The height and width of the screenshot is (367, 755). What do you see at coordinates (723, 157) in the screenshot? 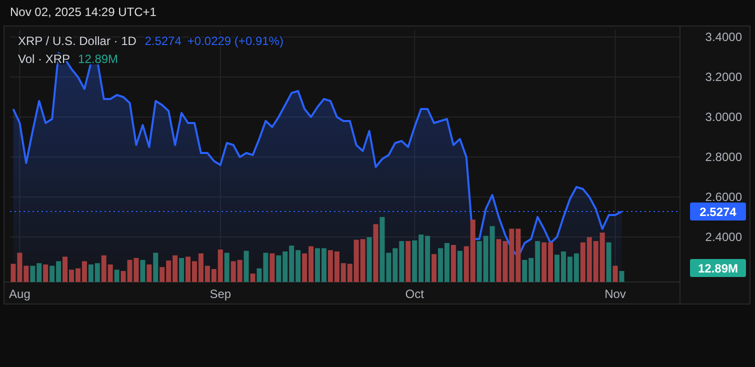
I see `y-tick-label: 2.8000` at bounding box center [723, 157].